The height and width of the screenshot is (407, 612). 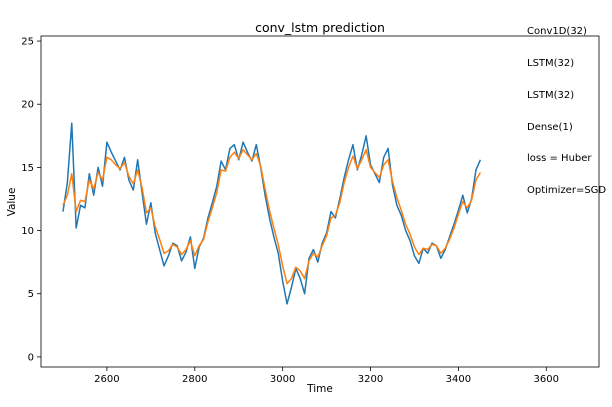 What do you see at coordinates (27, 42) in the screenshot?
I see `y-tick-label: 25` at bounding box center [27, 42].